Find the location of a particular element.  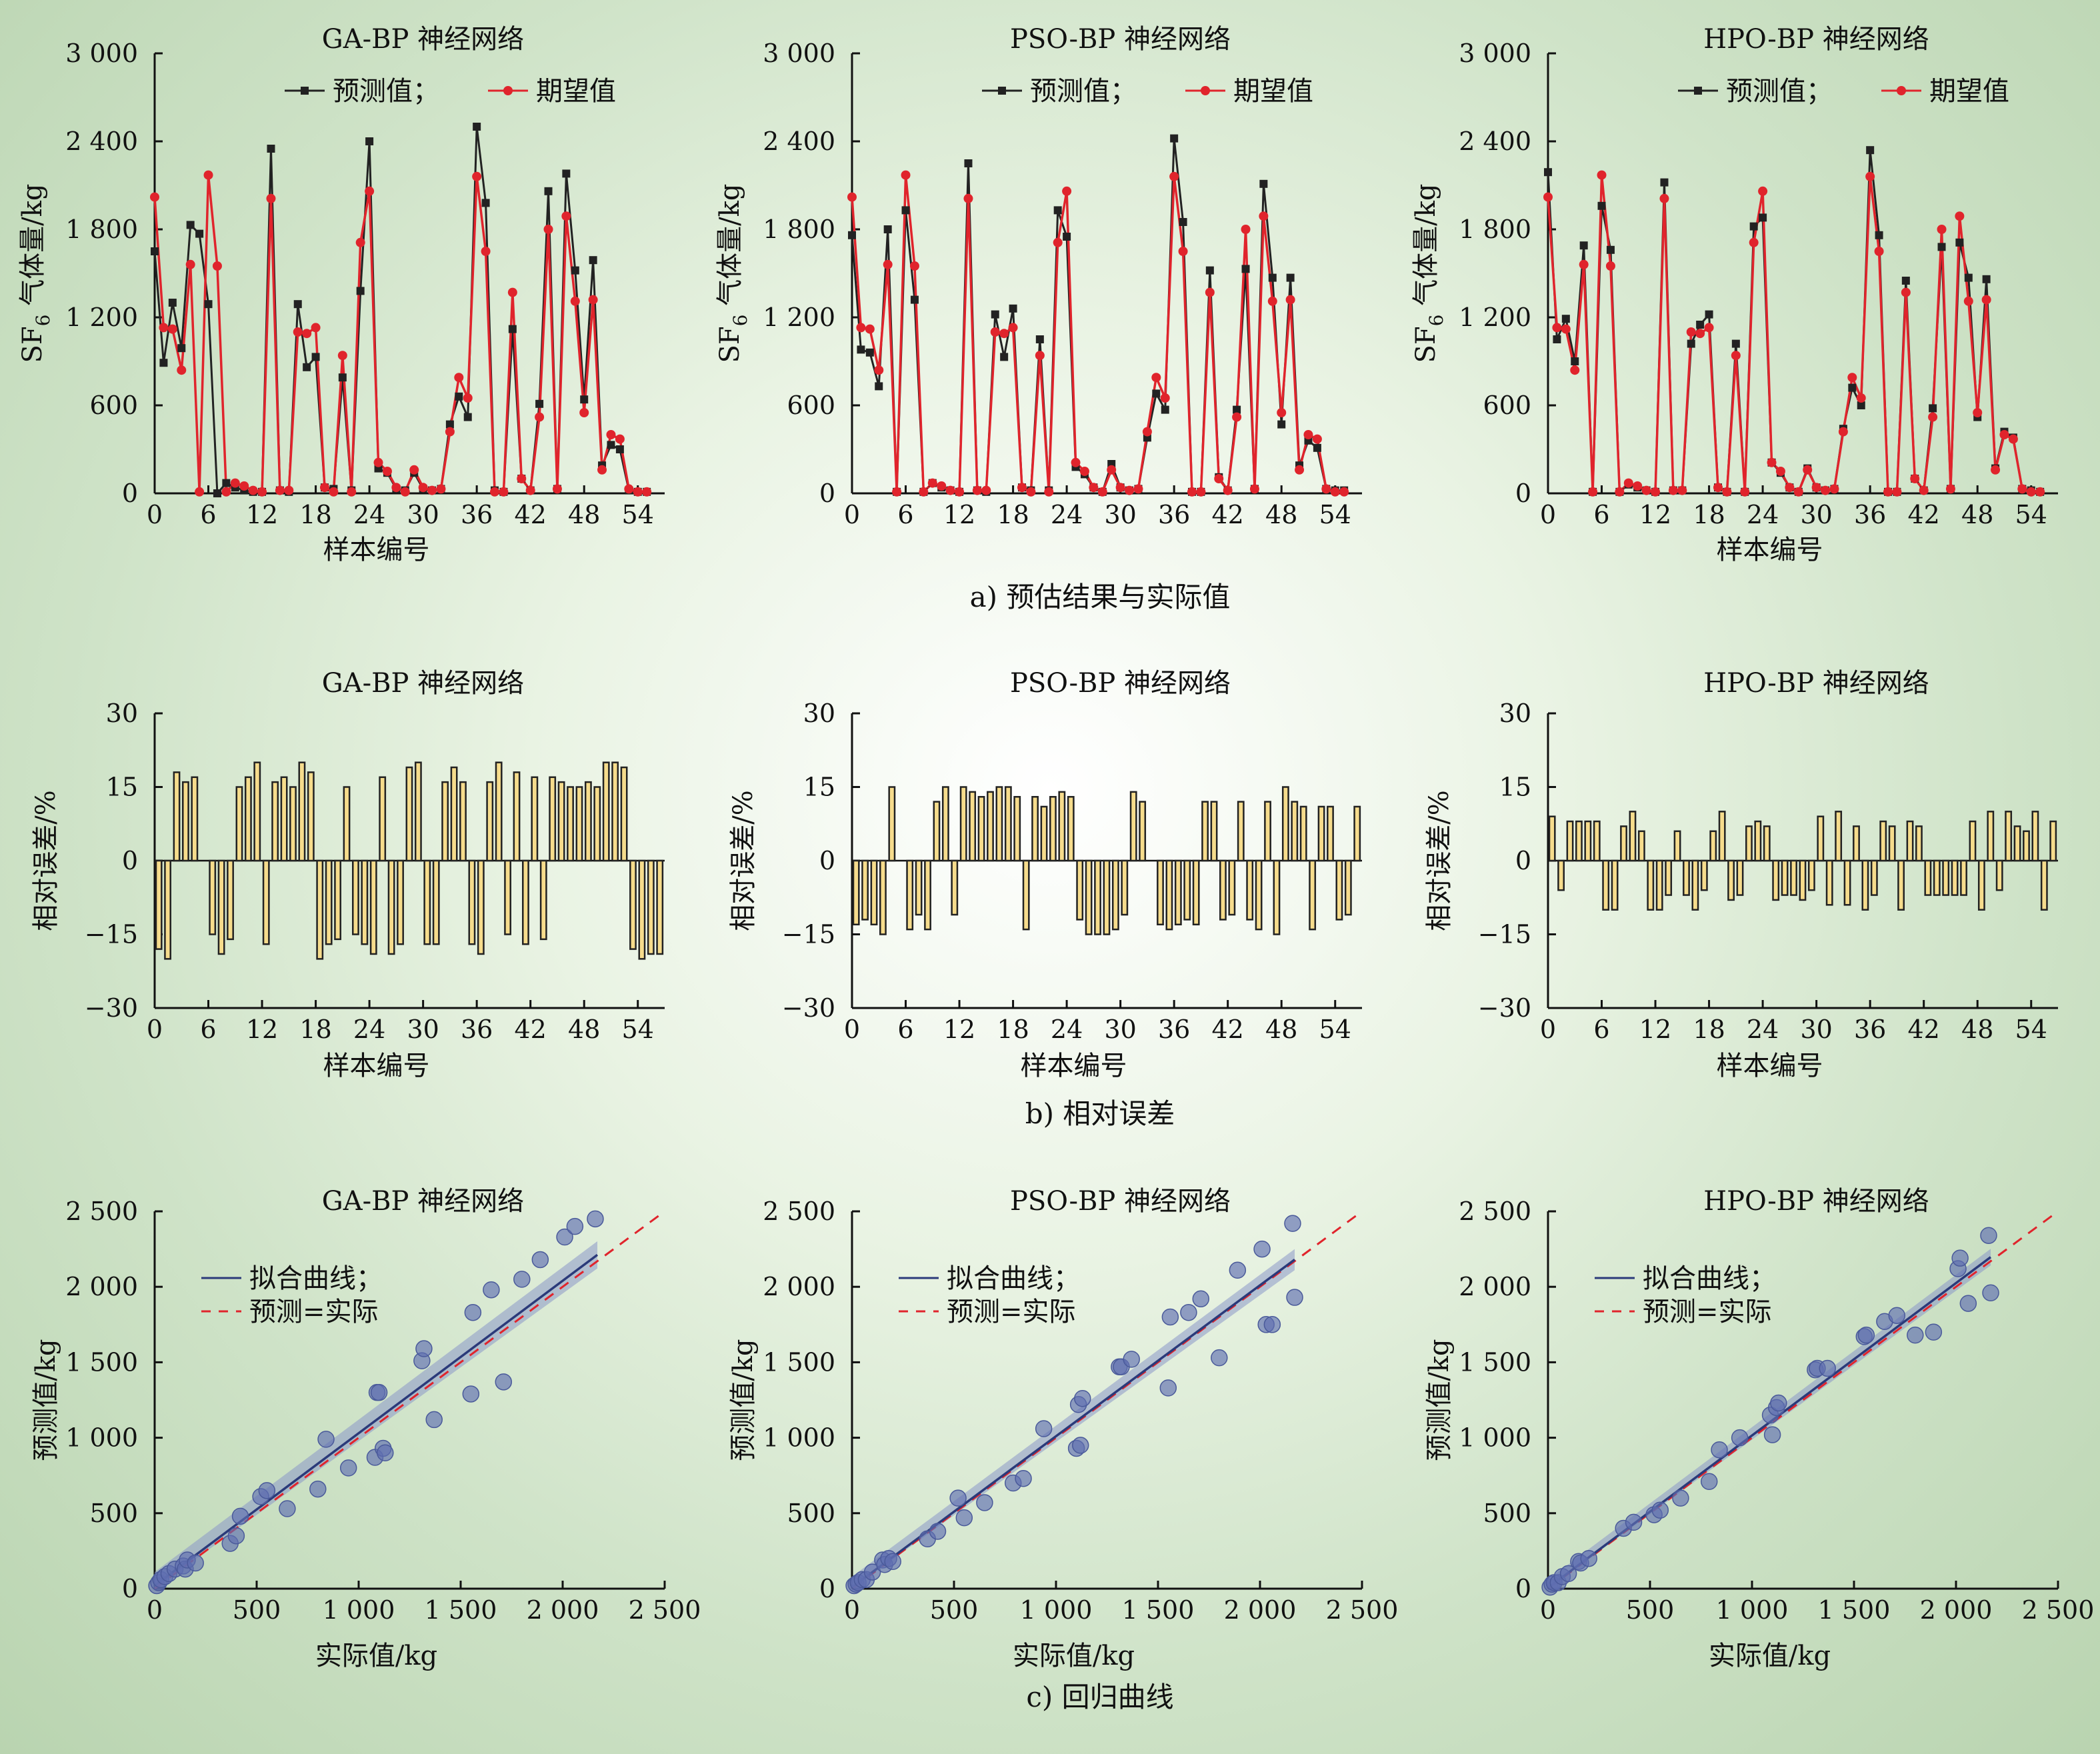

x-tick-label: 0 is located at coordinates (852, 1029).